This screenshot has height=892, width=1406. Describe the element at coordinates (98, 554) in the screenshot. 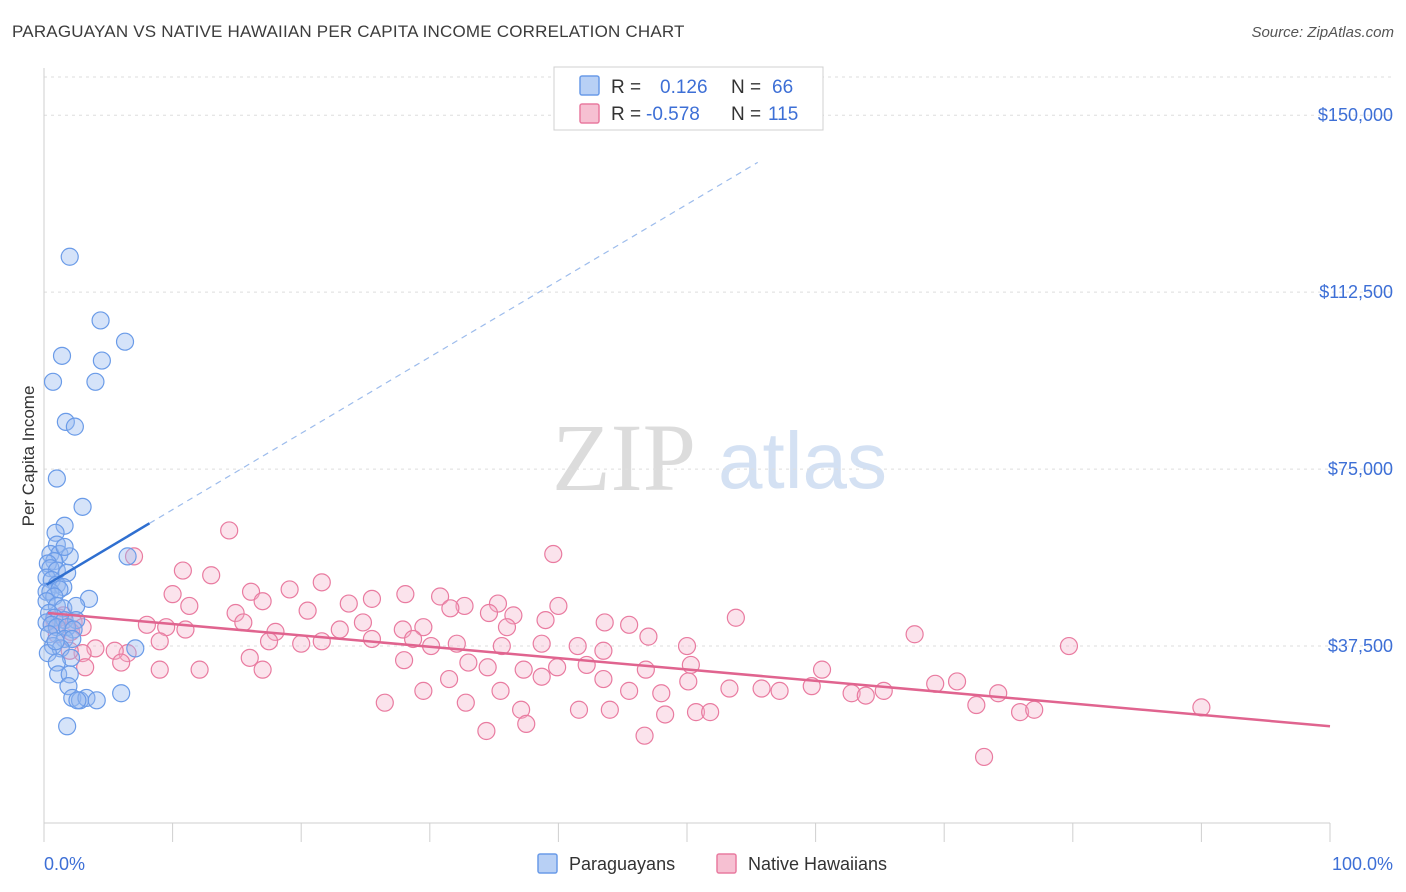

I see `paraguayan-trend-line` at that location.